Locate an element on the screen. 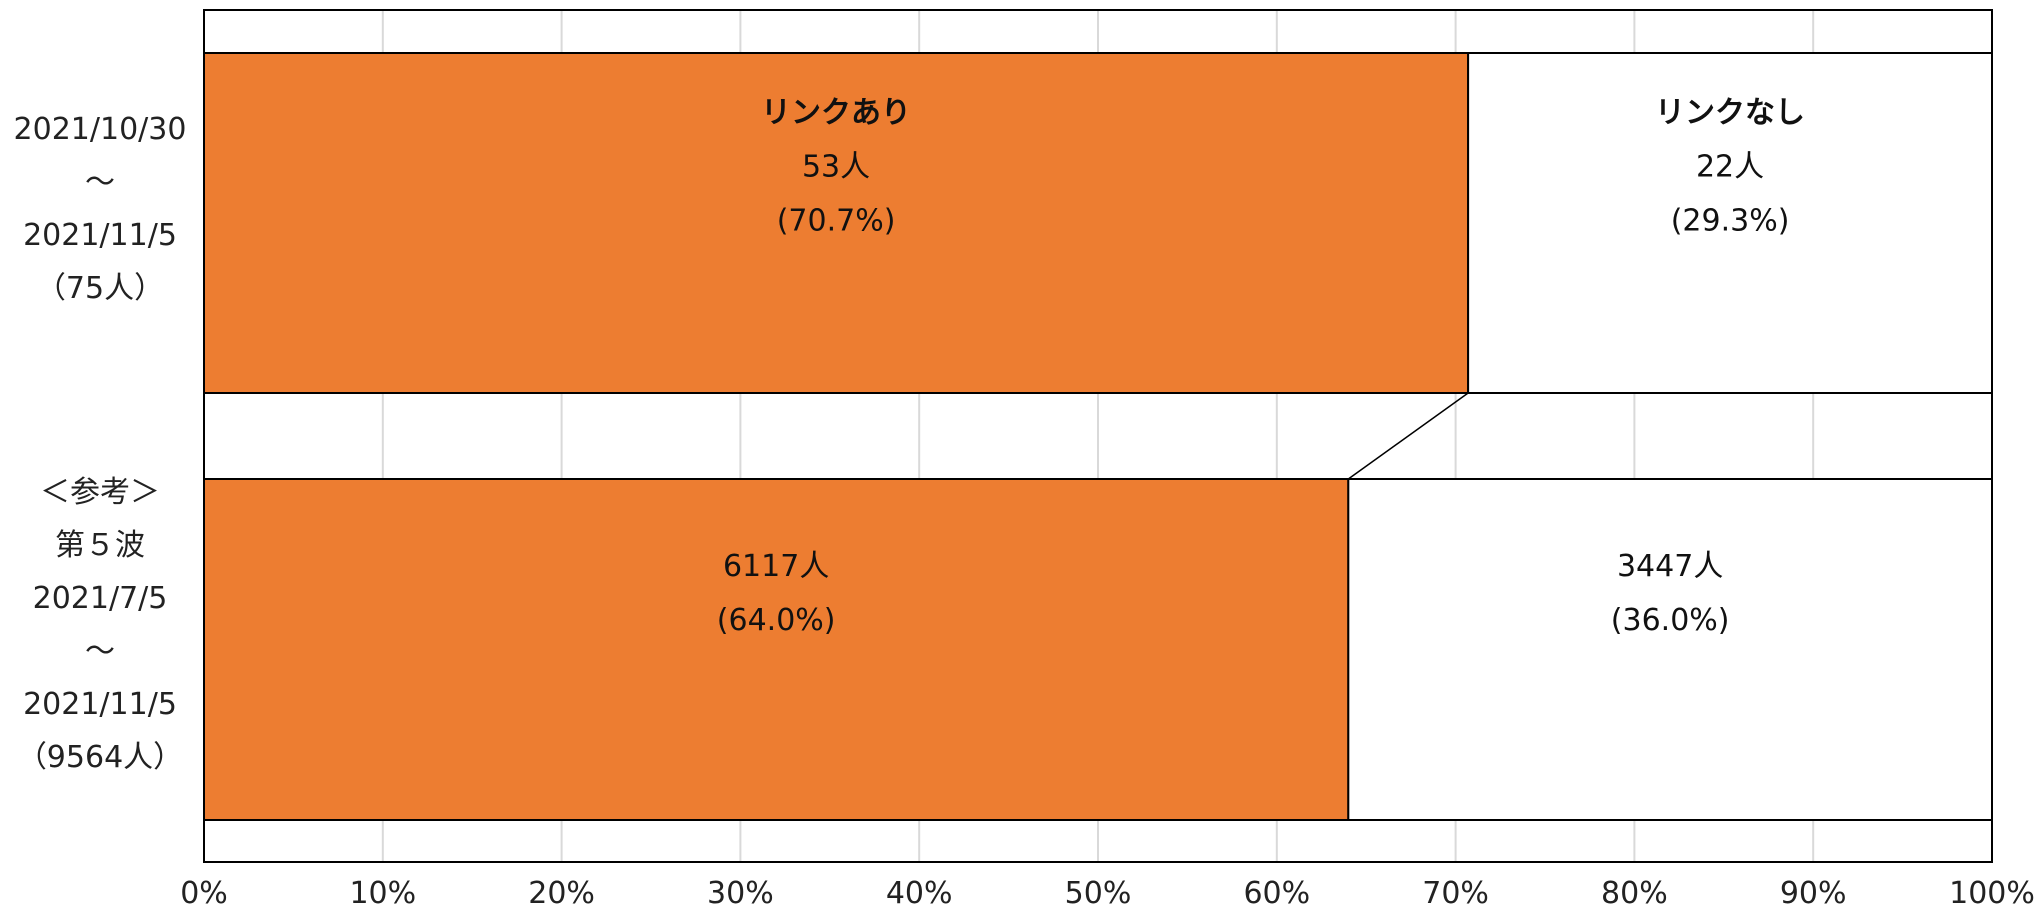 The image size is (2037, 918). x-tick-label: 20% is located at coordinates (561, 893).